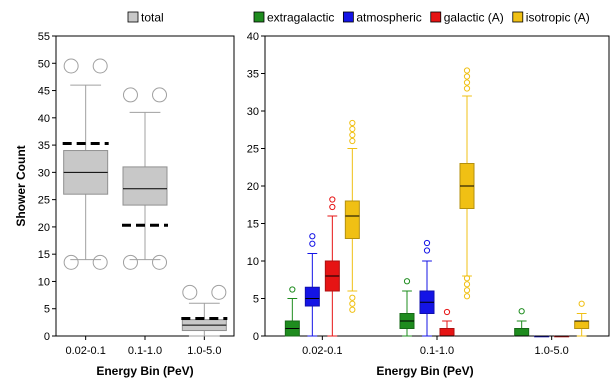 The image size is (611, 381). I want to click on legend-label: total, so click(152, 18).